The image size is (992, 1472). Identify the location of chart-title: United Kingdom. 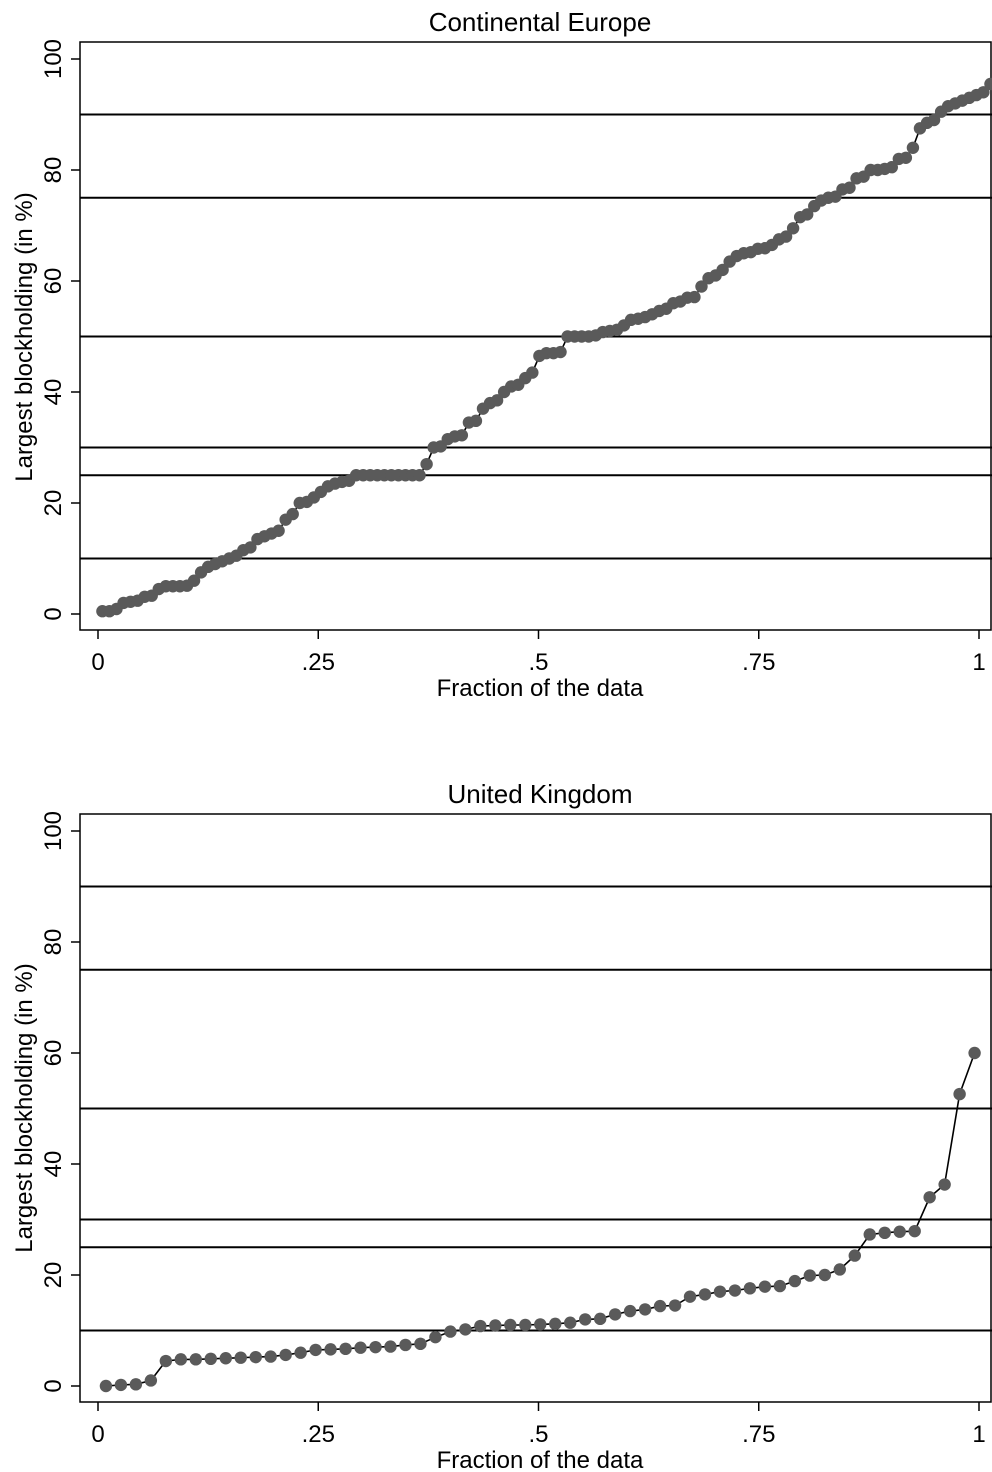
(540, 794).